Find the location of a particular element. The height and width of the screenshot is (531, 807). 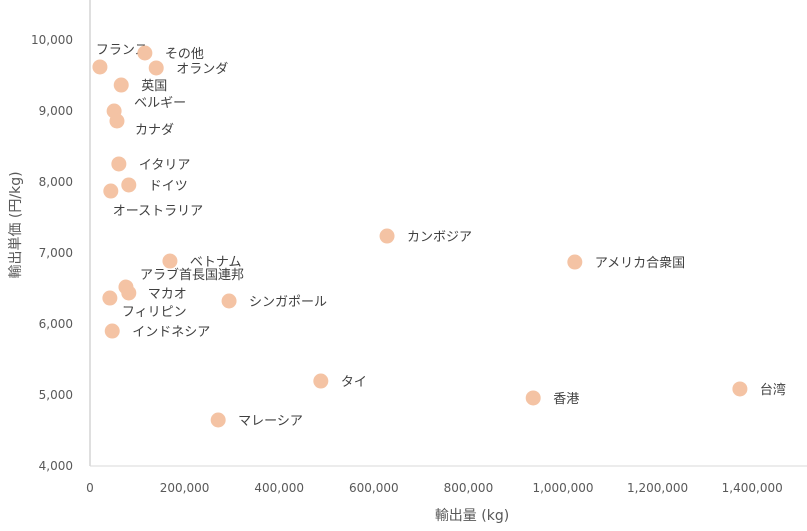

y-tick-label: 7,000 is located at coordinates (56, 253).